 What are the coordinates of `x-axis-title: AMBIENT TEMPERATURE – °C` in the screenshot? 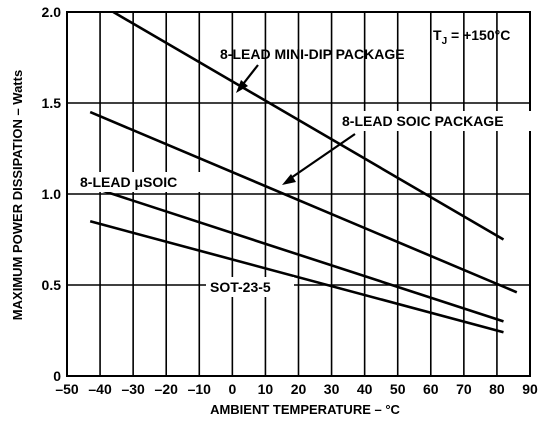 It's located at (305, 409).